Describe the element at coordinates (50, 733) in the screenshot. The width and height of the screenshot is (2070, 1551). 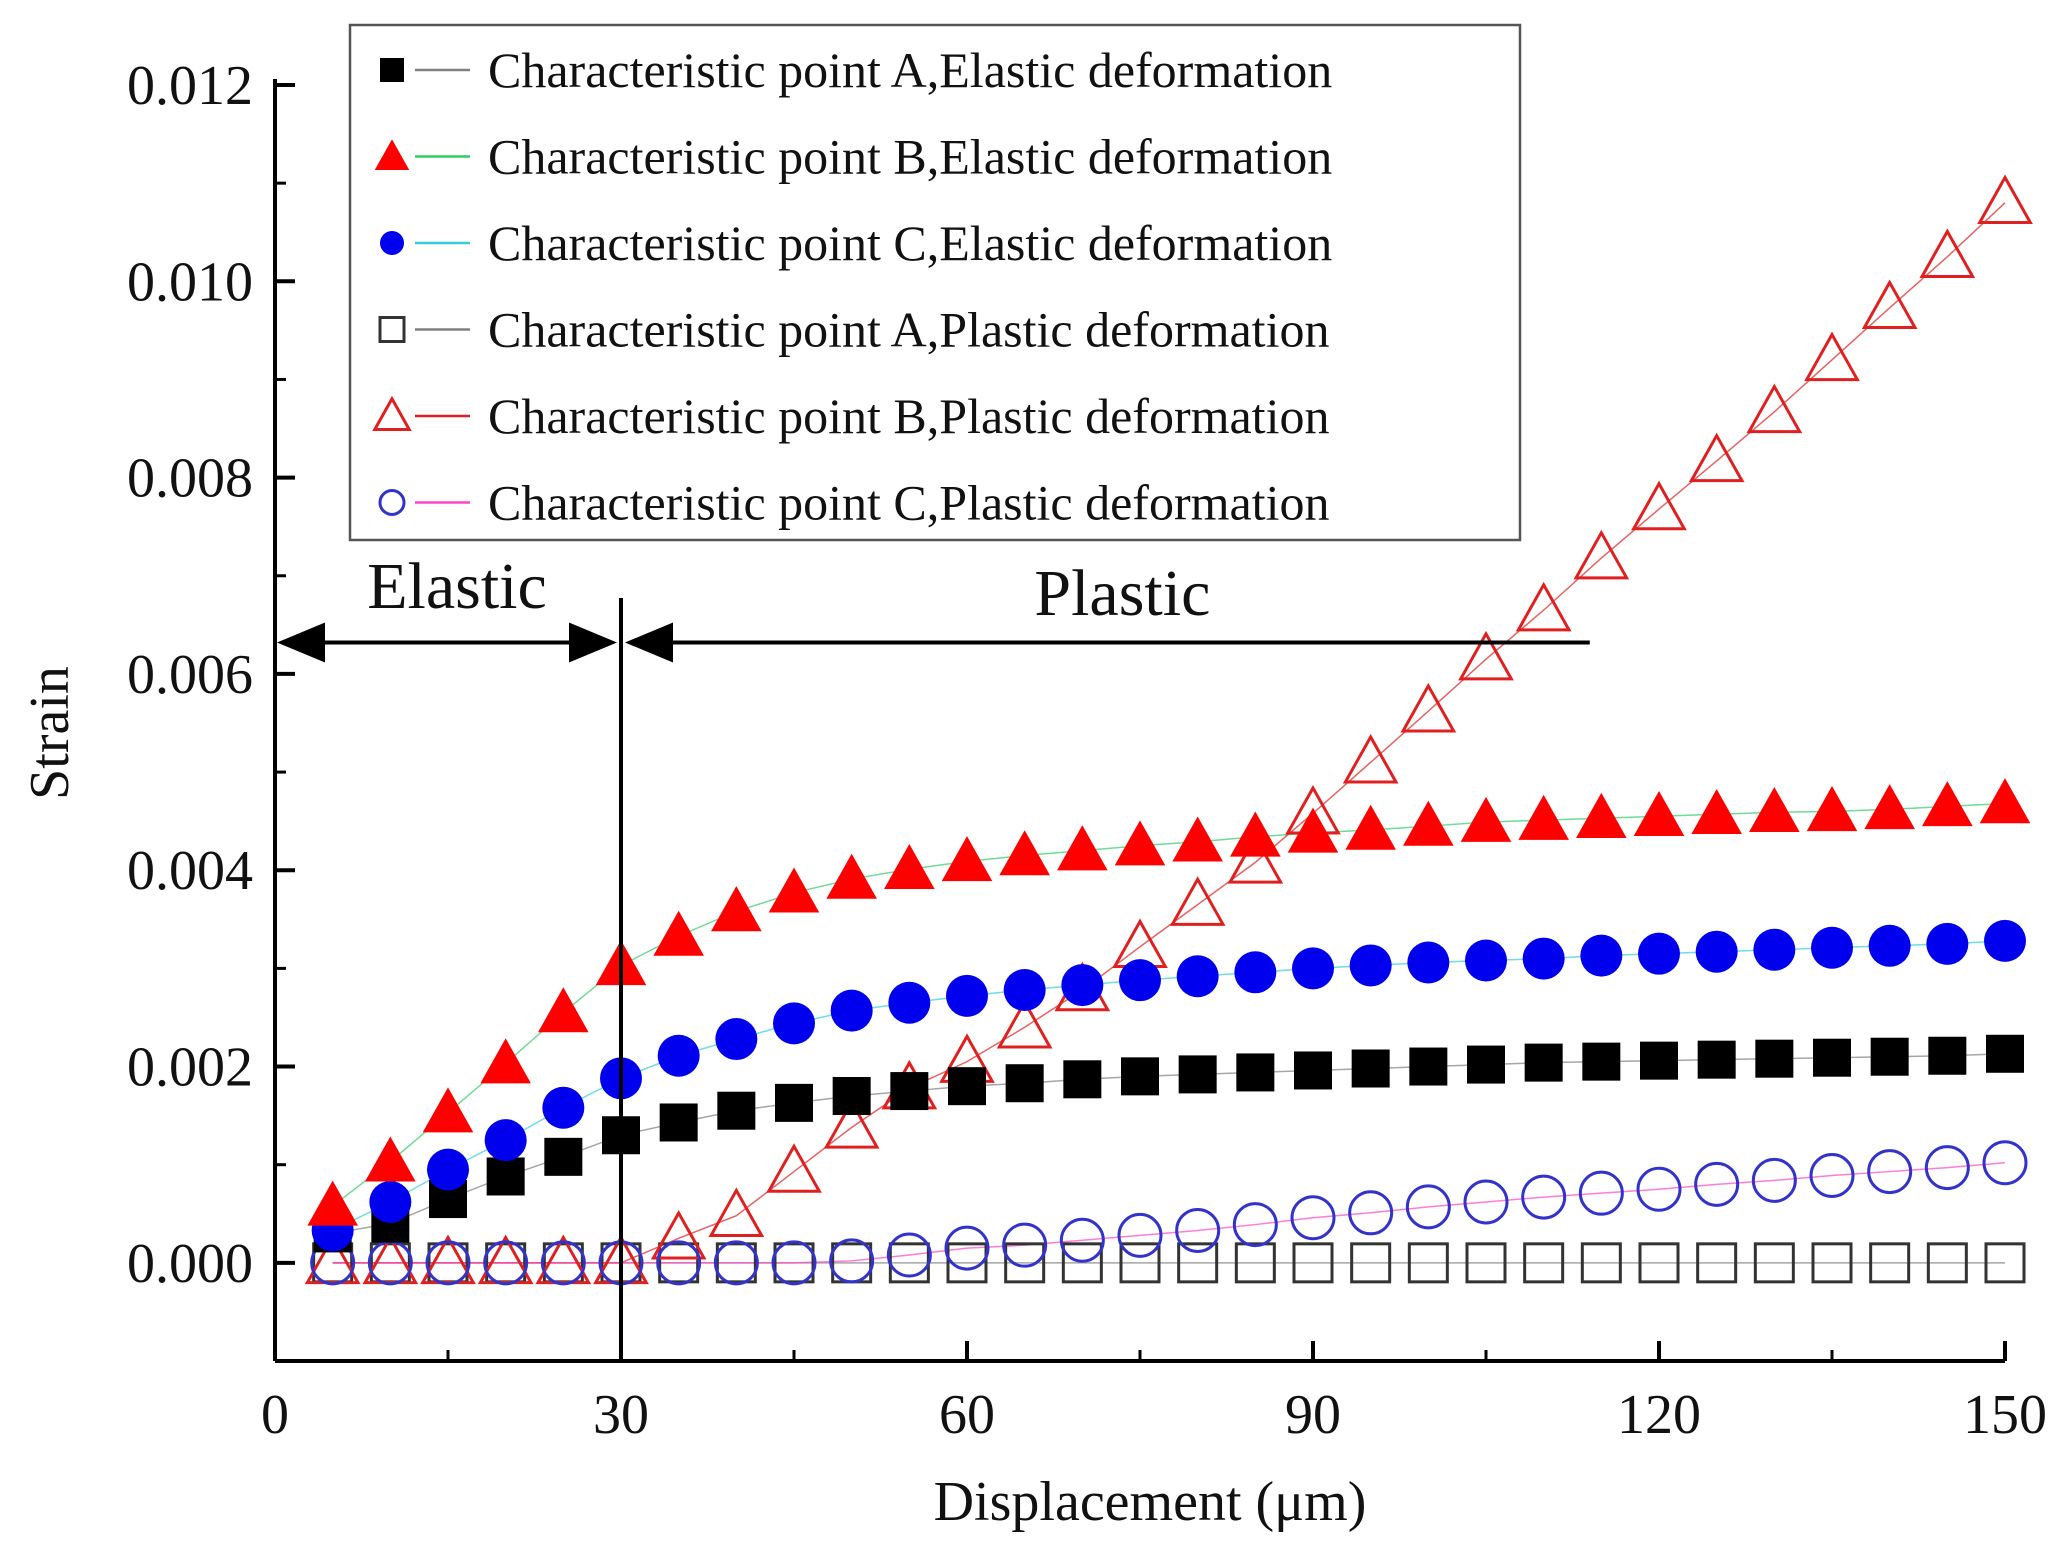
I see `y-axis-title: Strain` at that location.